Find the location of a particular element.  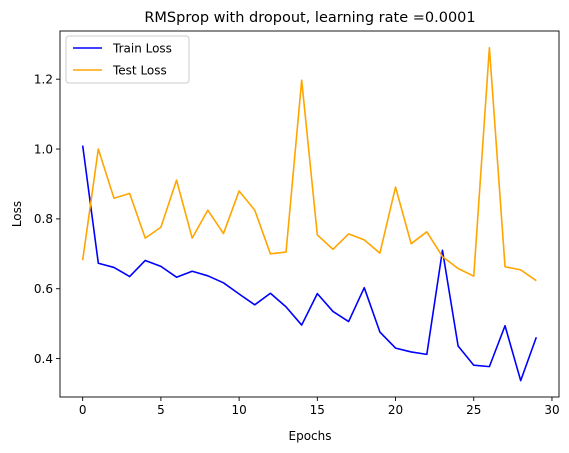

y-axis-label: Loss is located at coordinates (17, 214).